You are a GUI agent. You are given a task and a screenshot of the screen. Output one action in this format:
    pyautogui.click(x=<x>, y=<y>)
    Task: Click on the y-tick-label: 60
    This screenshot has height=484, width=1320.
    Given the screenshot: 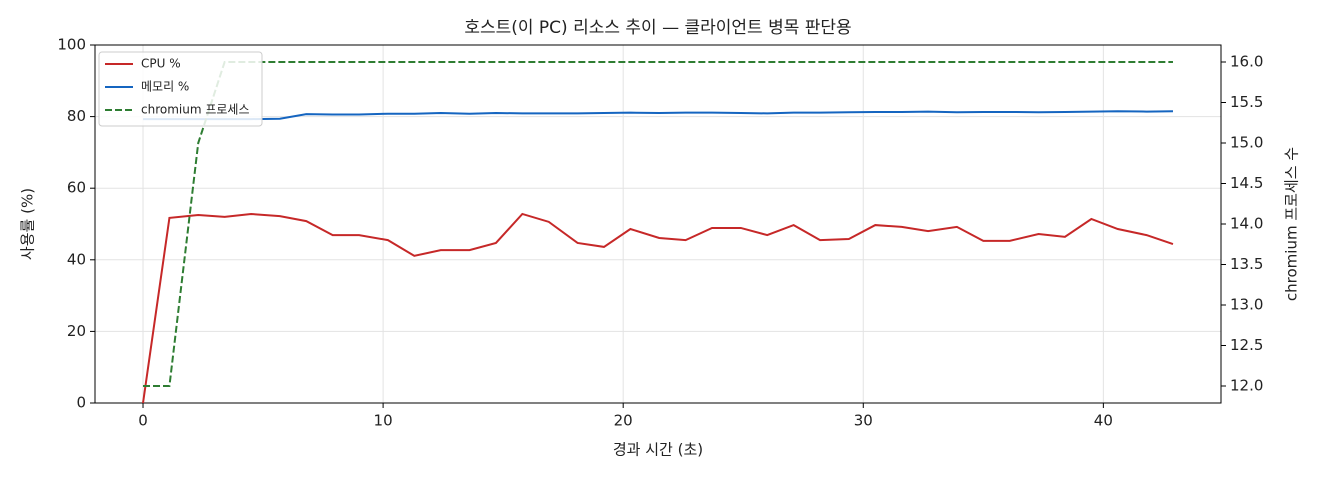 What is the action you would take?
    pyautogui.click(x=76, y=188)
    